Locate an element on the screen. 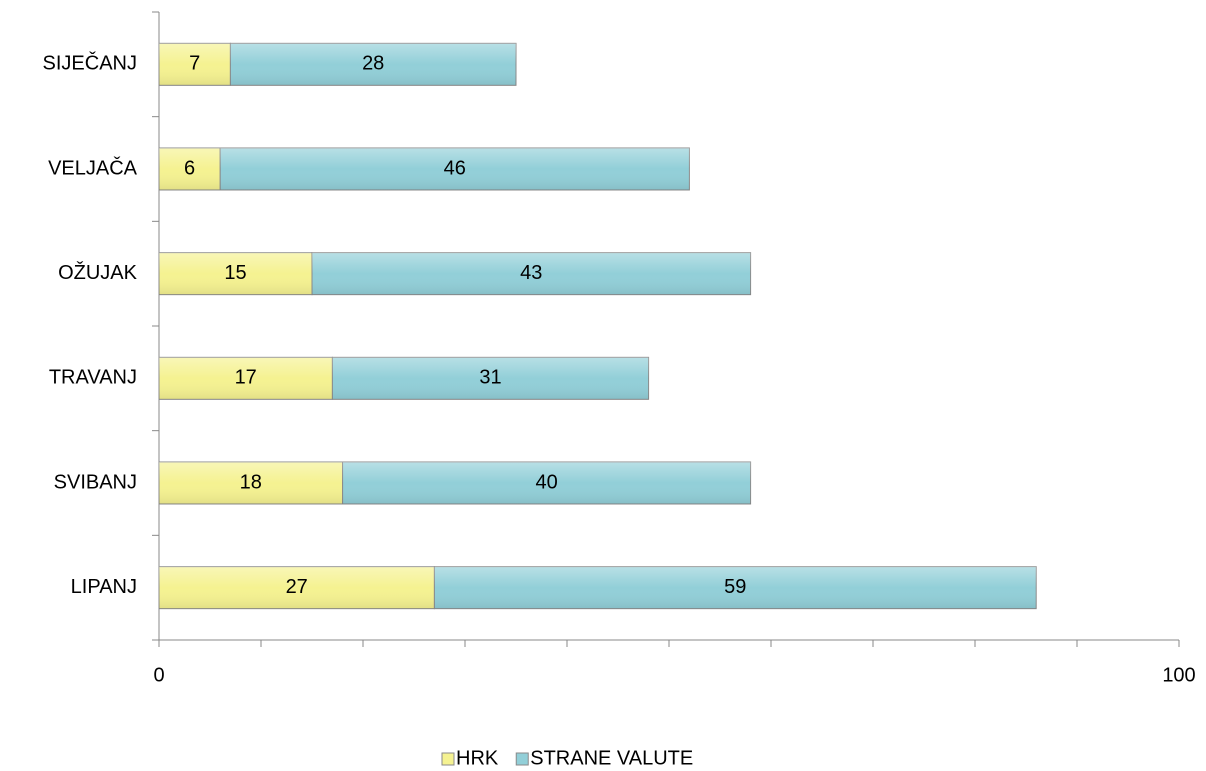 The width and height of the screenshot is (1206, 771). data-label: 31 is located at coordinates (490, 378).